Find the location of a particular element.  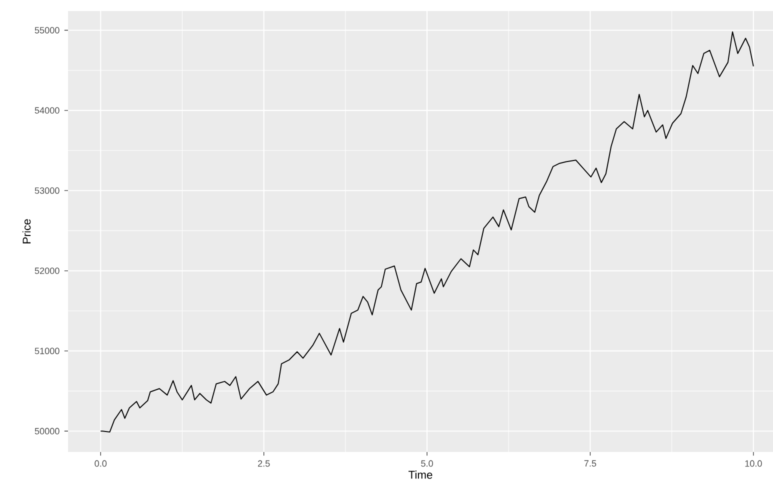

x-tick-label: 2.5 is located at coordinates (264, 463).